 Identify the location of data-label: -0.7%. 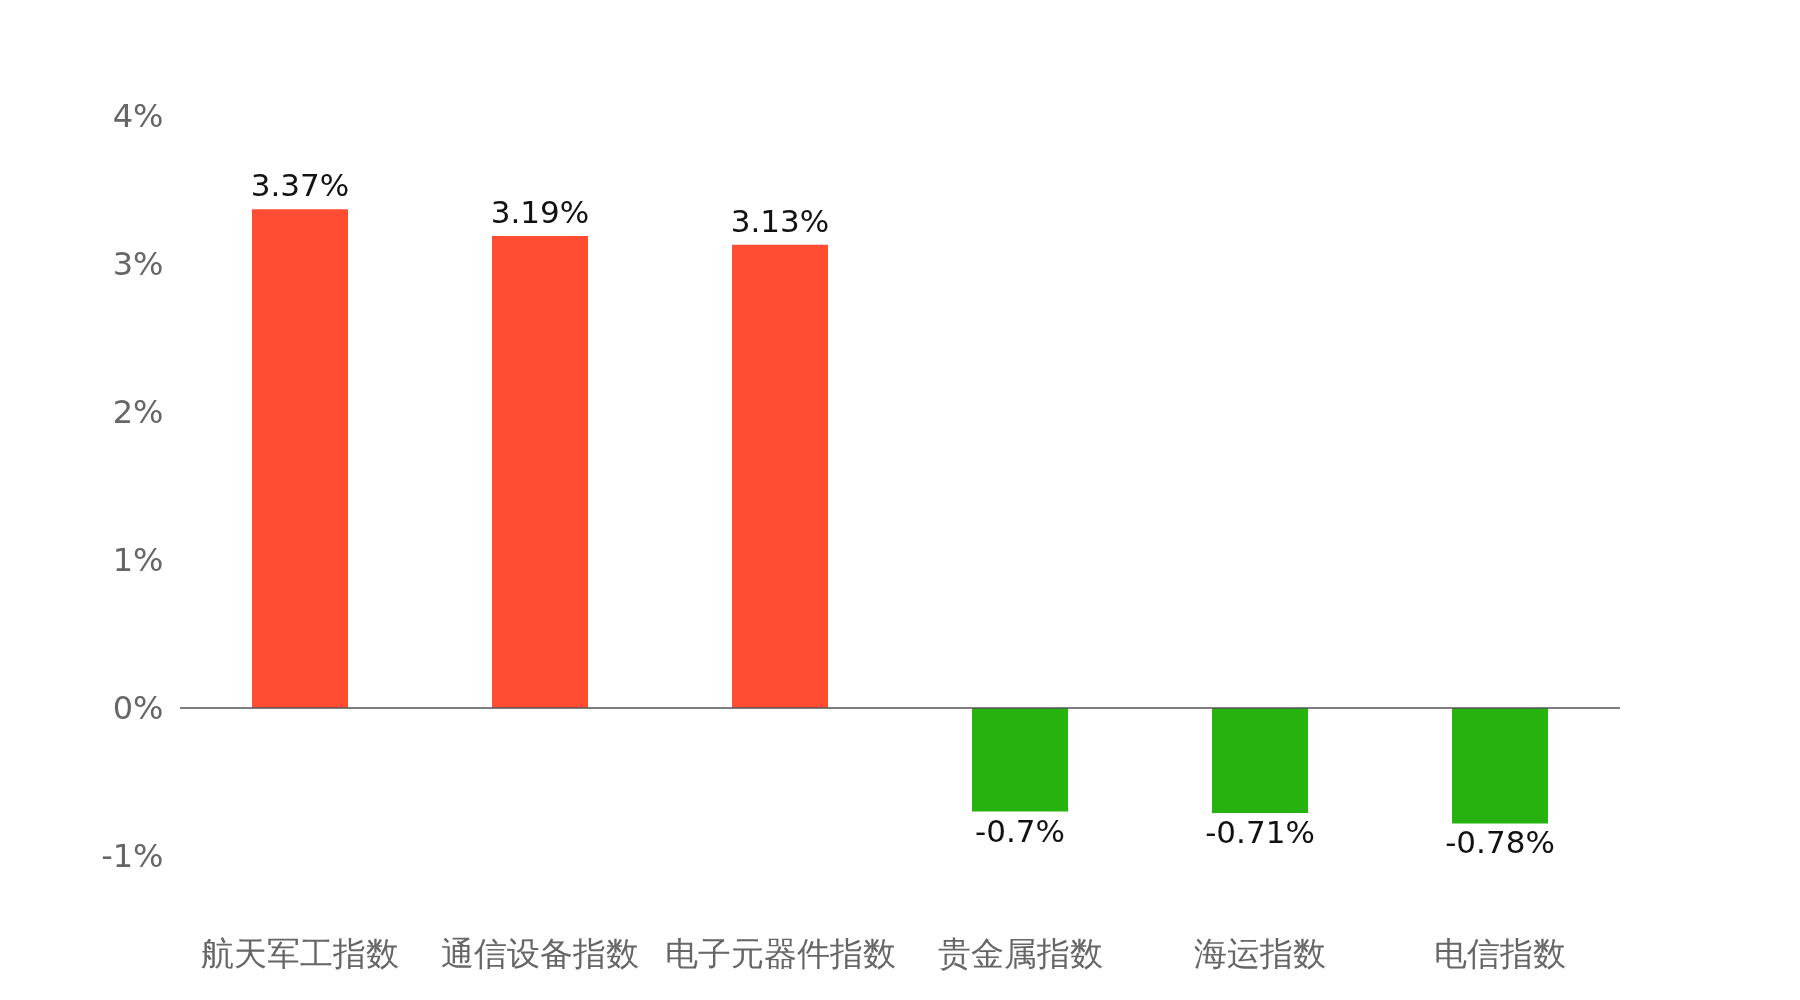
(1020, 830).